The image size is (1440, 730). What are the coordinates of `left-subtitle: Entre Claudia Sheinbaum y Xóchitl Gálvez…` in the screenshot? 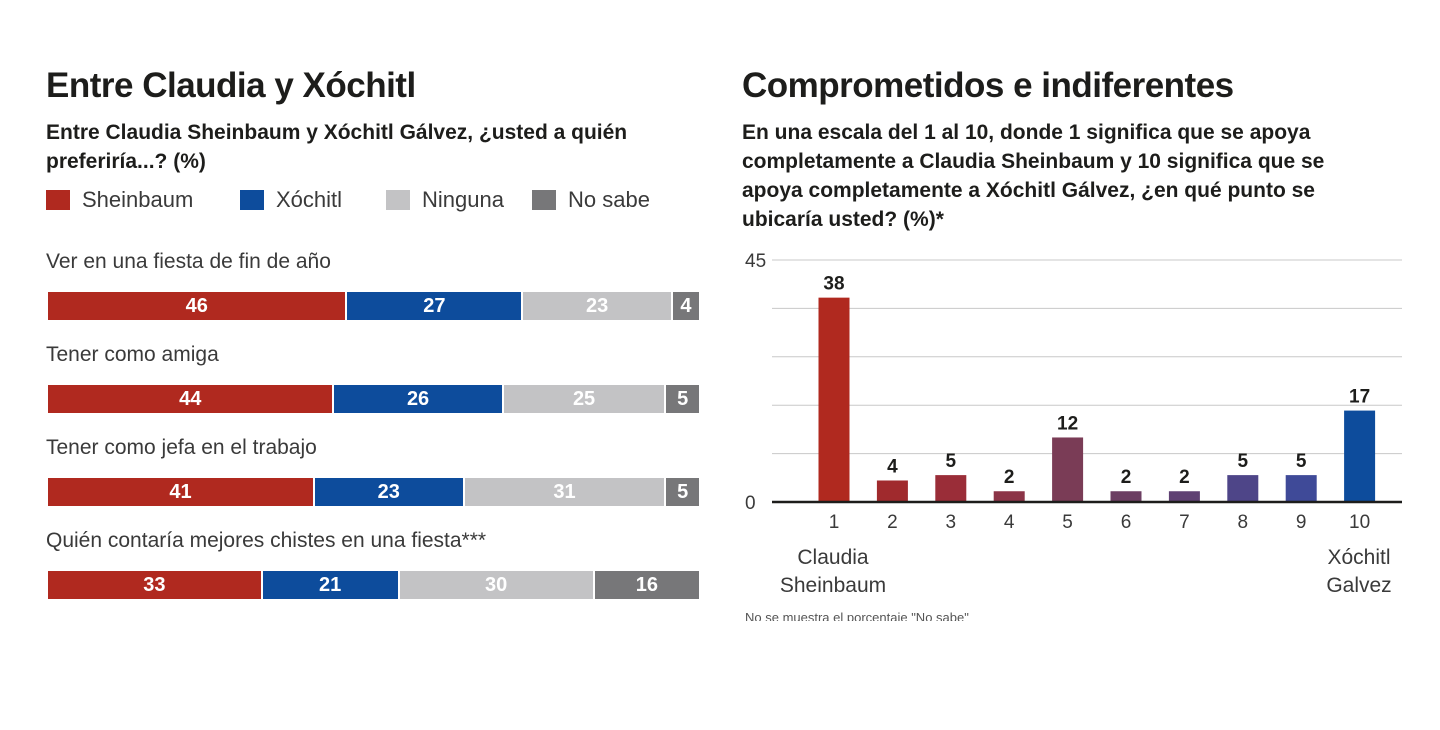 It's located at (337, 147).